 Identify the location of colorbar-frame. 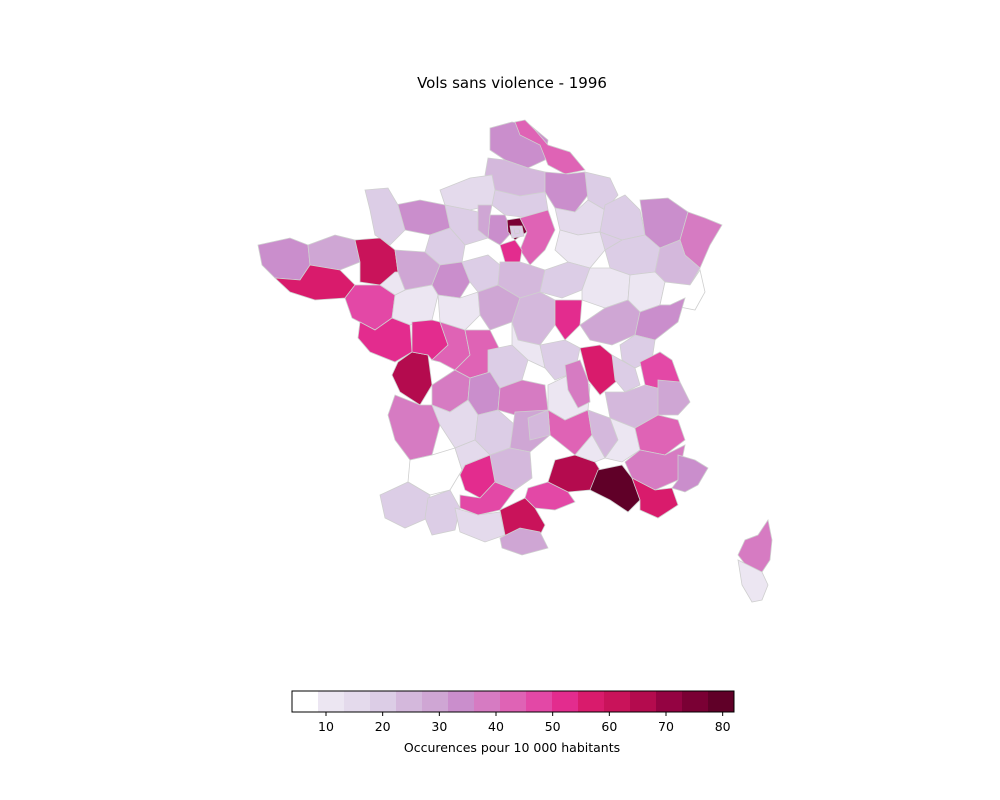
(513, 701).